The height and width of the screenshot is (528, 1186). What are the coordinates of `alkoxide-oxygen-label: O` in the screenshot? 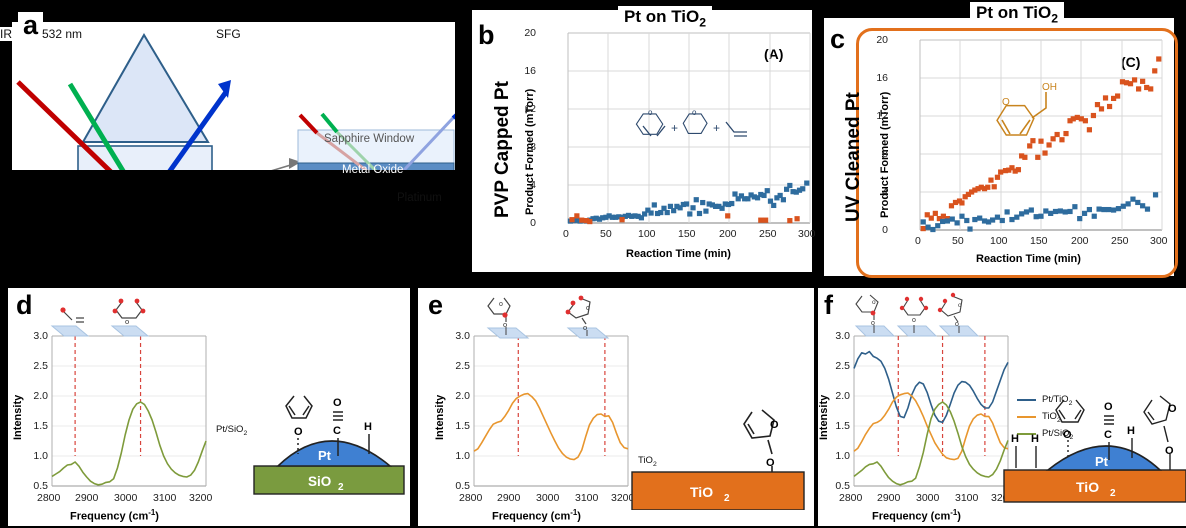 It's located at (1169, 451).